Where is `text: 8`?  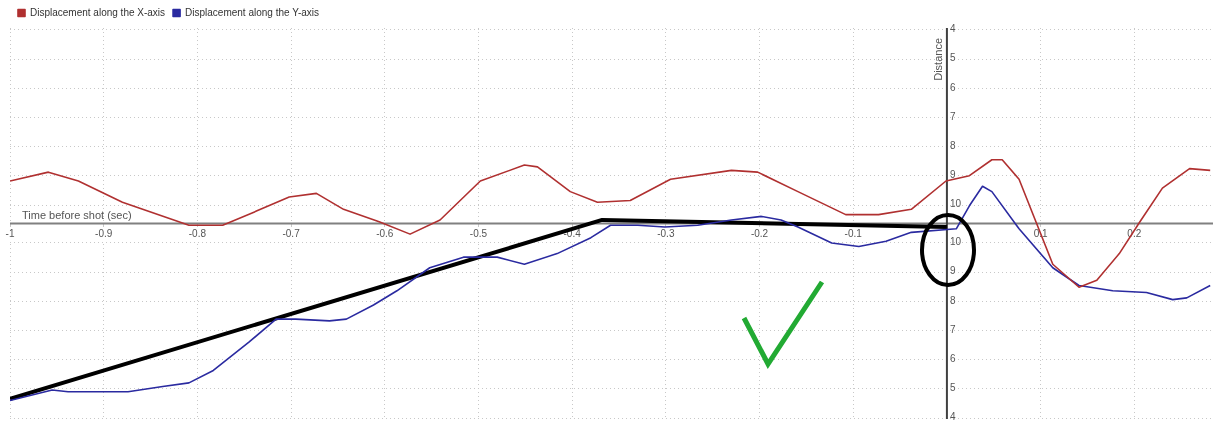 text: 8 is located at coordinates (952, 145).